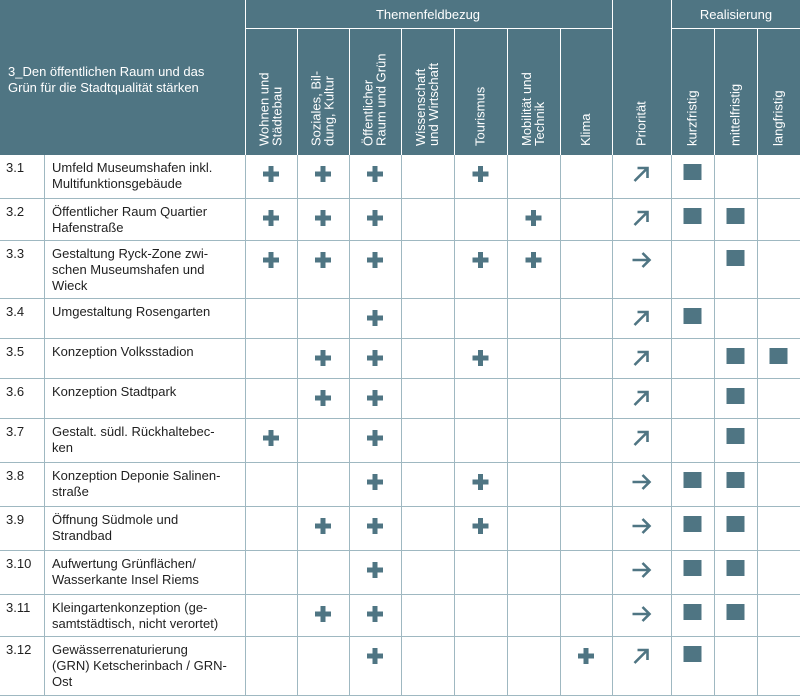 The image size is (800, 696). What do you see at coordinates (585, 129) in the screenshot?
I see `column-header-themen: Klima` at bounding box center [585, 129].